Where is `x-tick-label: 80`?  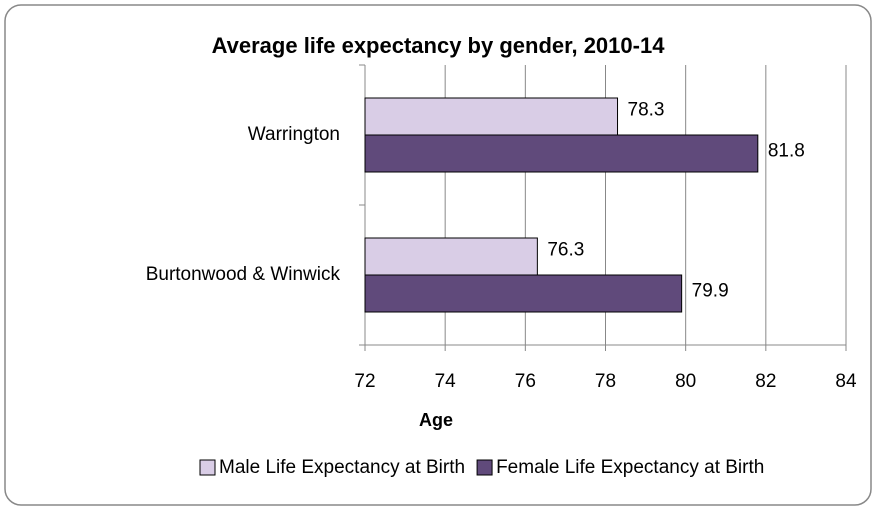 x-tick-label: 80 is located at coordinates (685, 381).